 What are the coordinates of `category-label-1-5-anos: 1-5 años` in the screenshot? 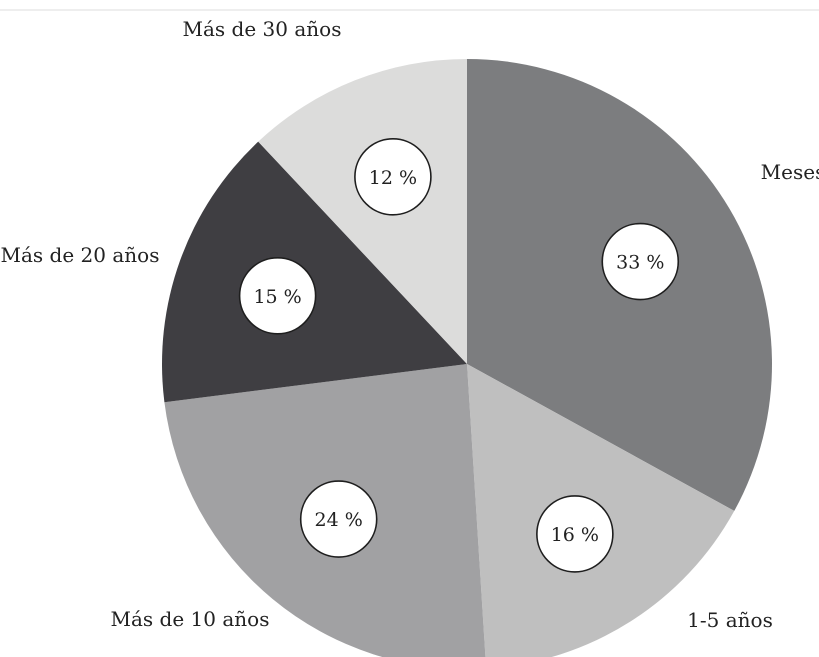 It's located at (730, 620).